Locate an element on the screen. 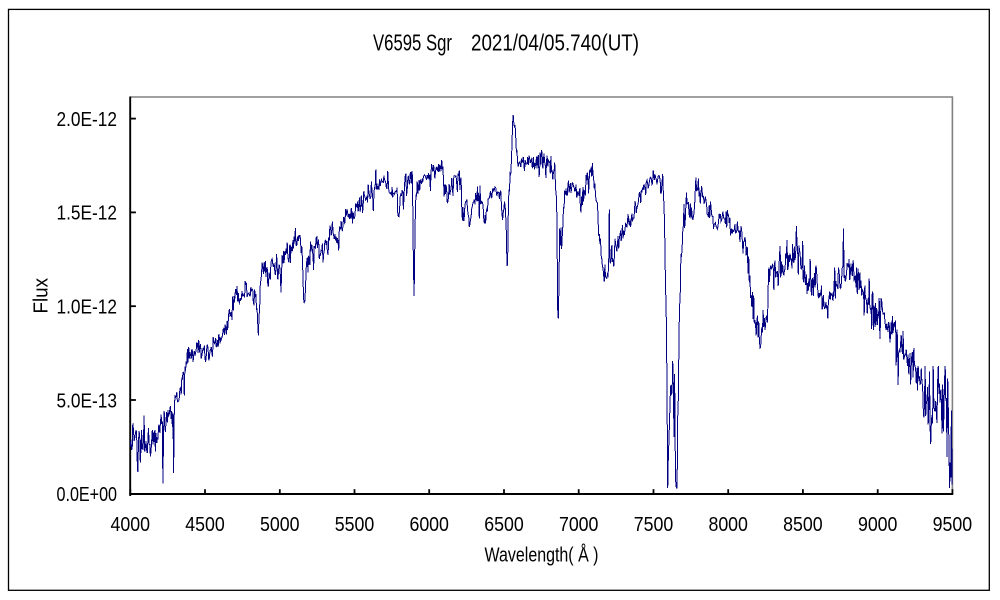  svg-text: 1.5E-12 is located at coordinates (87, 213).